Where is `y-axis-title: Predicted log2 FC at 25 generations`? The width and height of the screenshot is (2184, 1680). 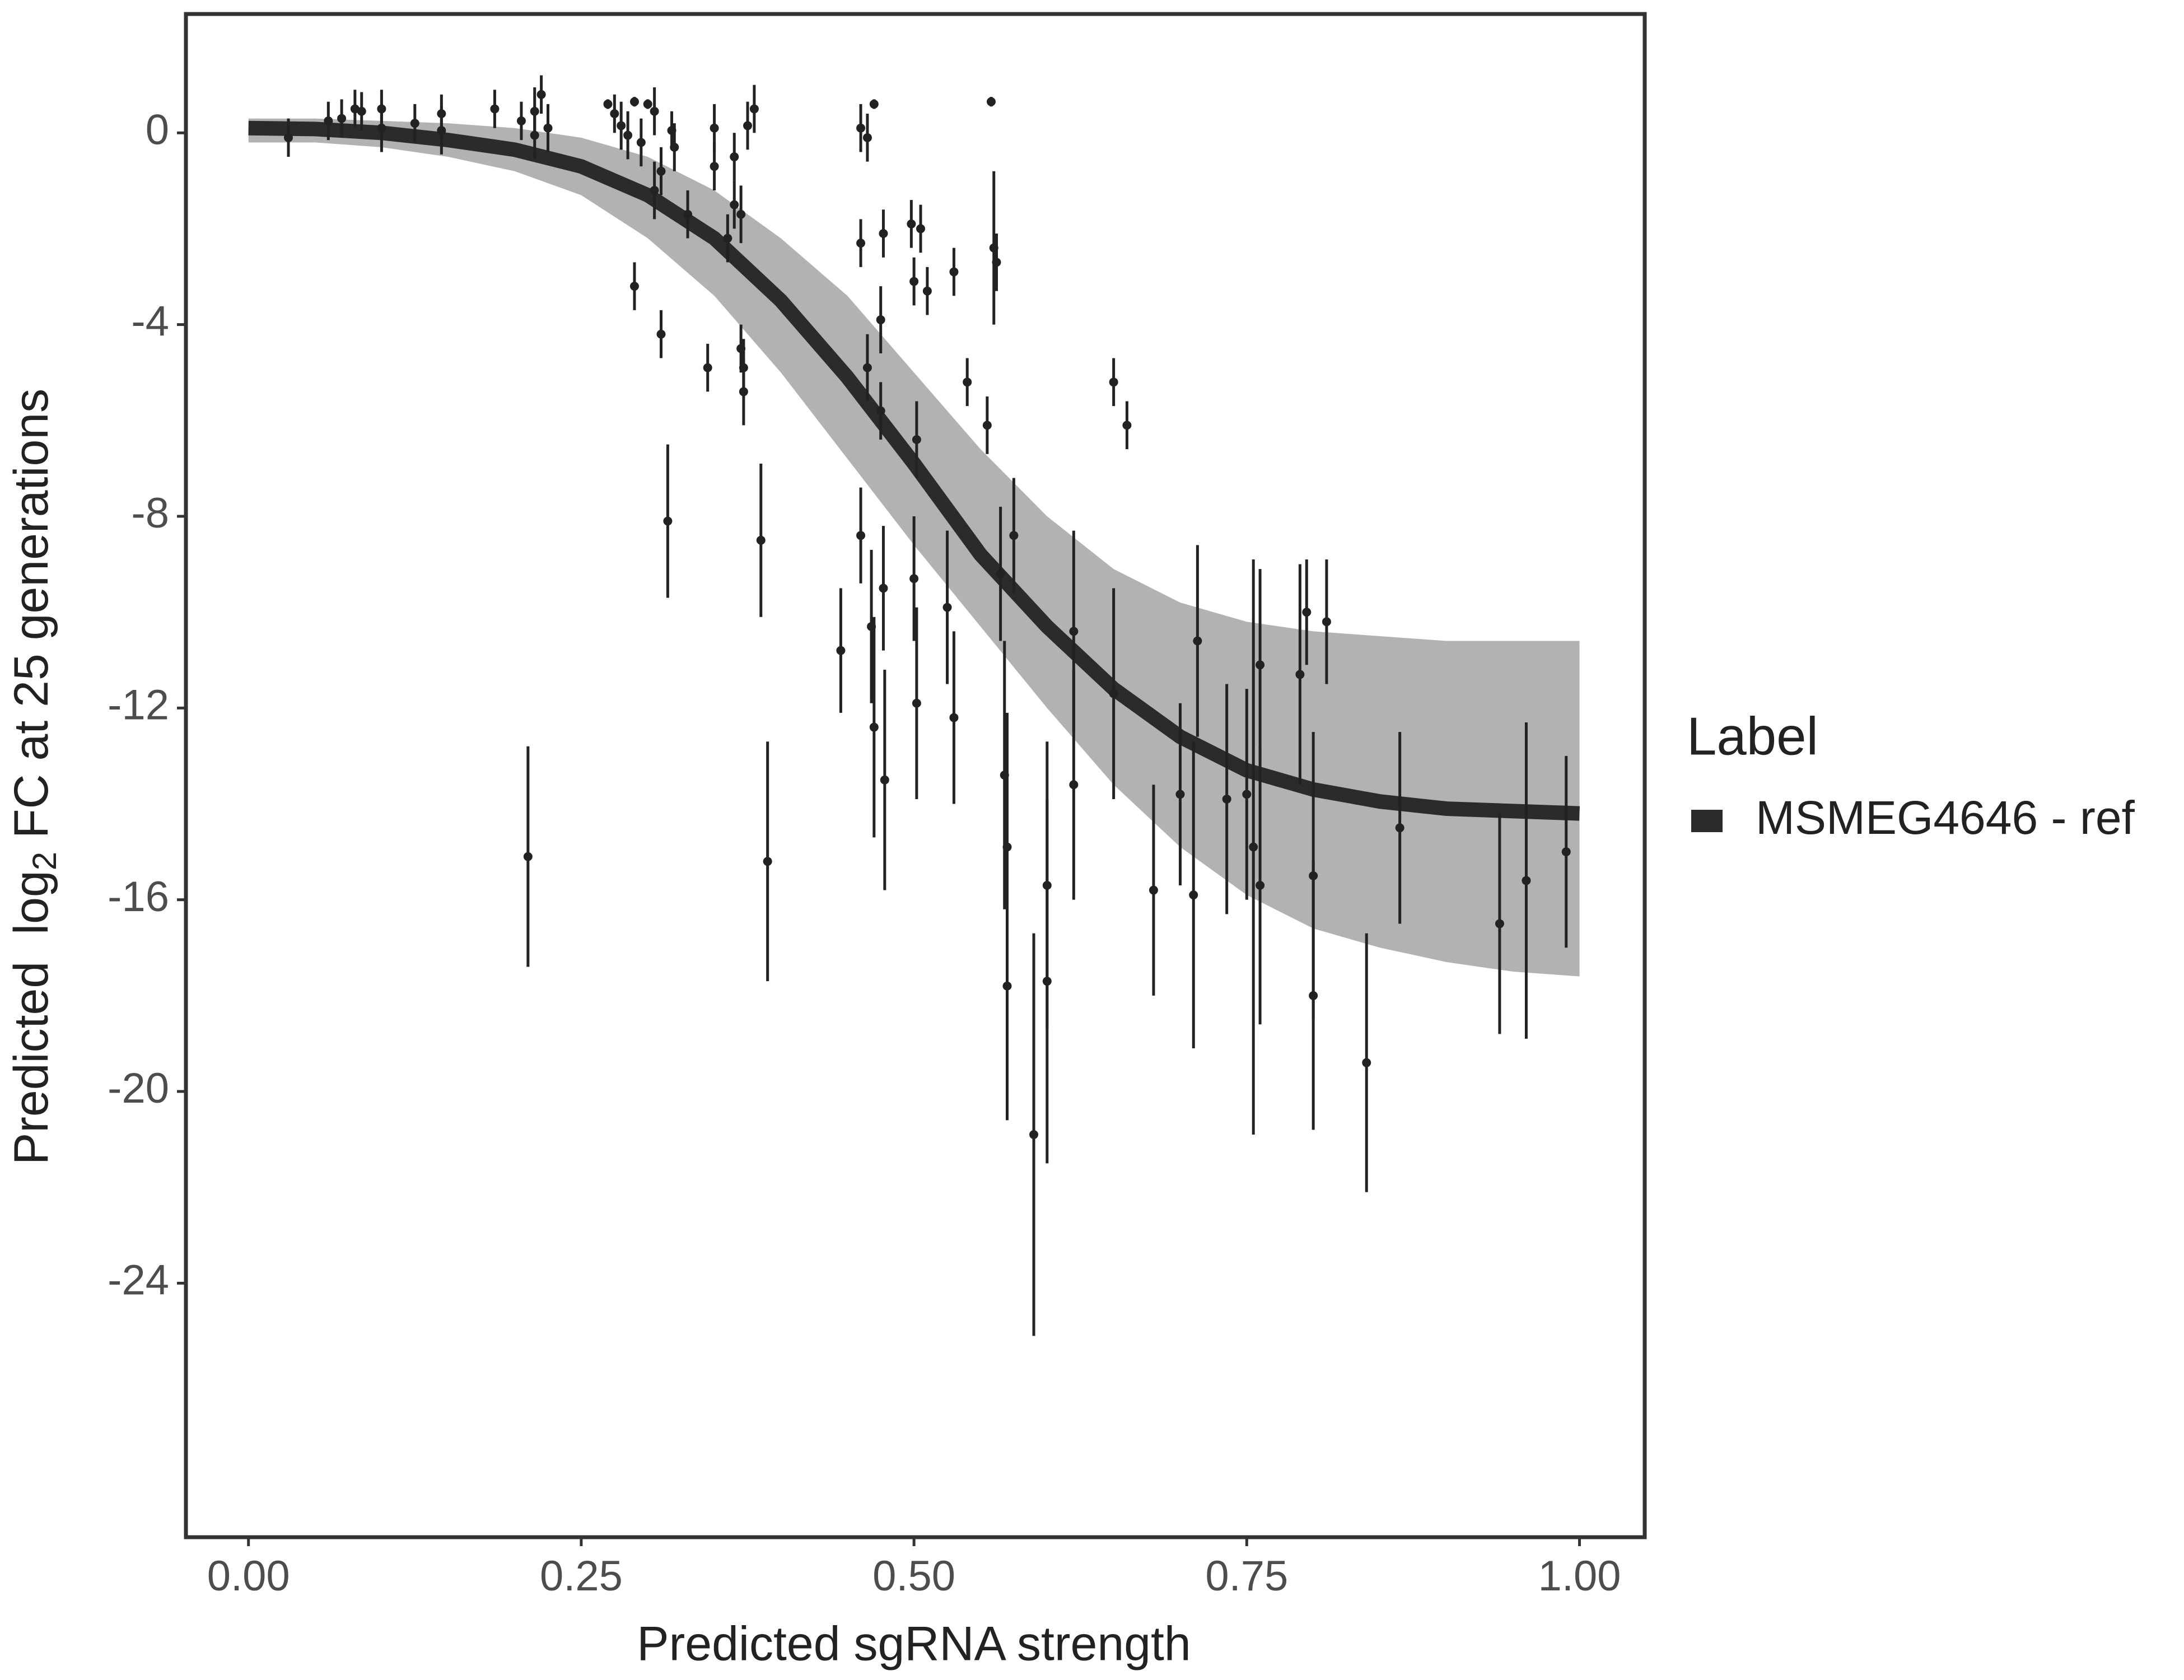 y-axis-title: Predicted log2 FC at 25 generations is located at coordinates (34, 777).